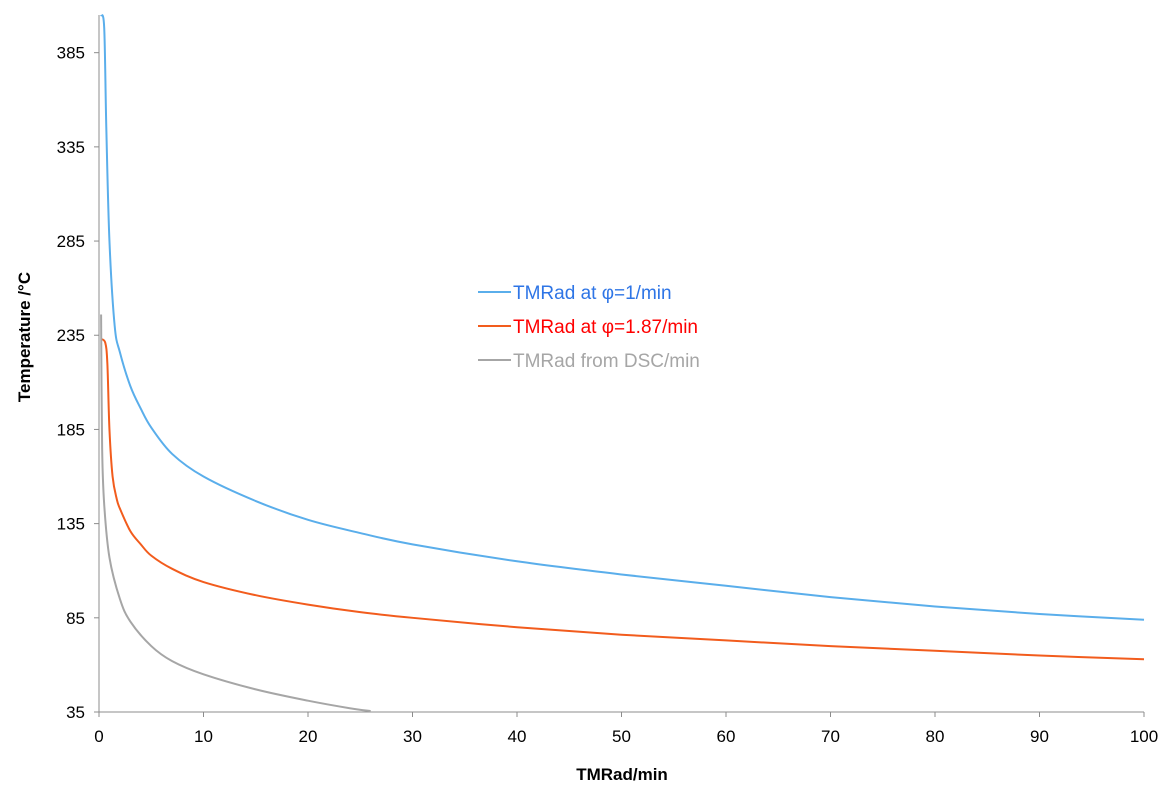 This screenshot has height=787, width=1176. What do you see at coordinates (935, 736) in the screenshot?
I see `x-tick-label: 80` at bounding box center [935, 736].